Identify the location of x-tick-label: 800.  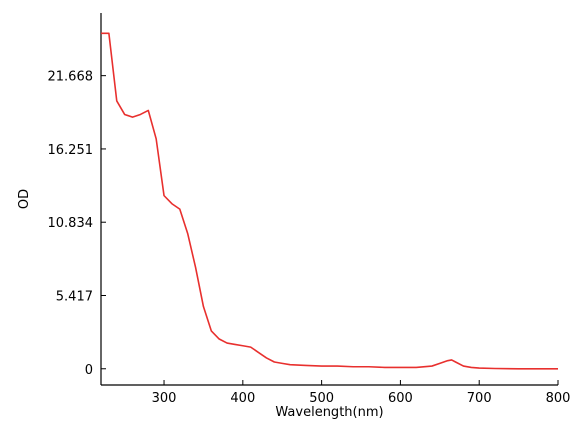
(558, 398).